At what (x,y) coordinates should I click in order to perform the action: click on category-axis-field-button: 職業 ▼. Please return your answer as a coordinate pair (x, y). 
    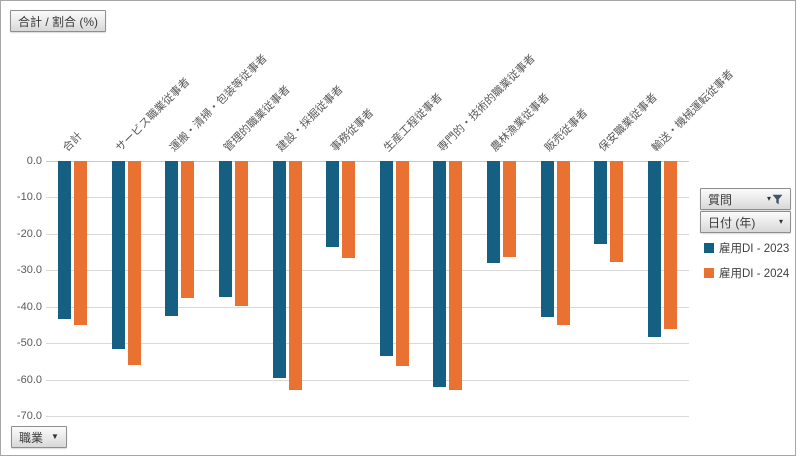
    Looking at the image, I should click on (39, 437).